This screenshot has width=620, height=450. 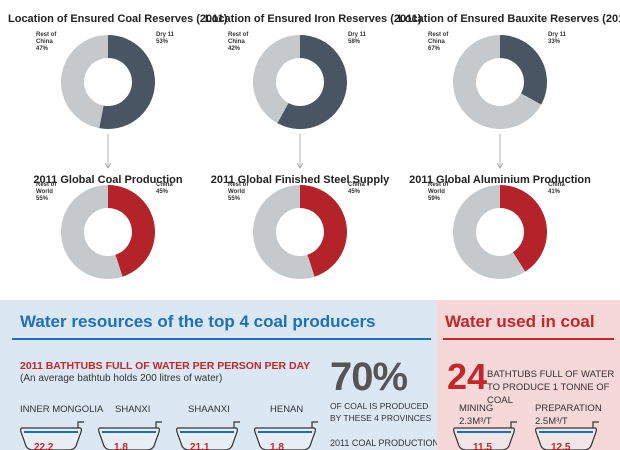 I want to click on slice-value-label: 33%, so click(x=554, y=42).